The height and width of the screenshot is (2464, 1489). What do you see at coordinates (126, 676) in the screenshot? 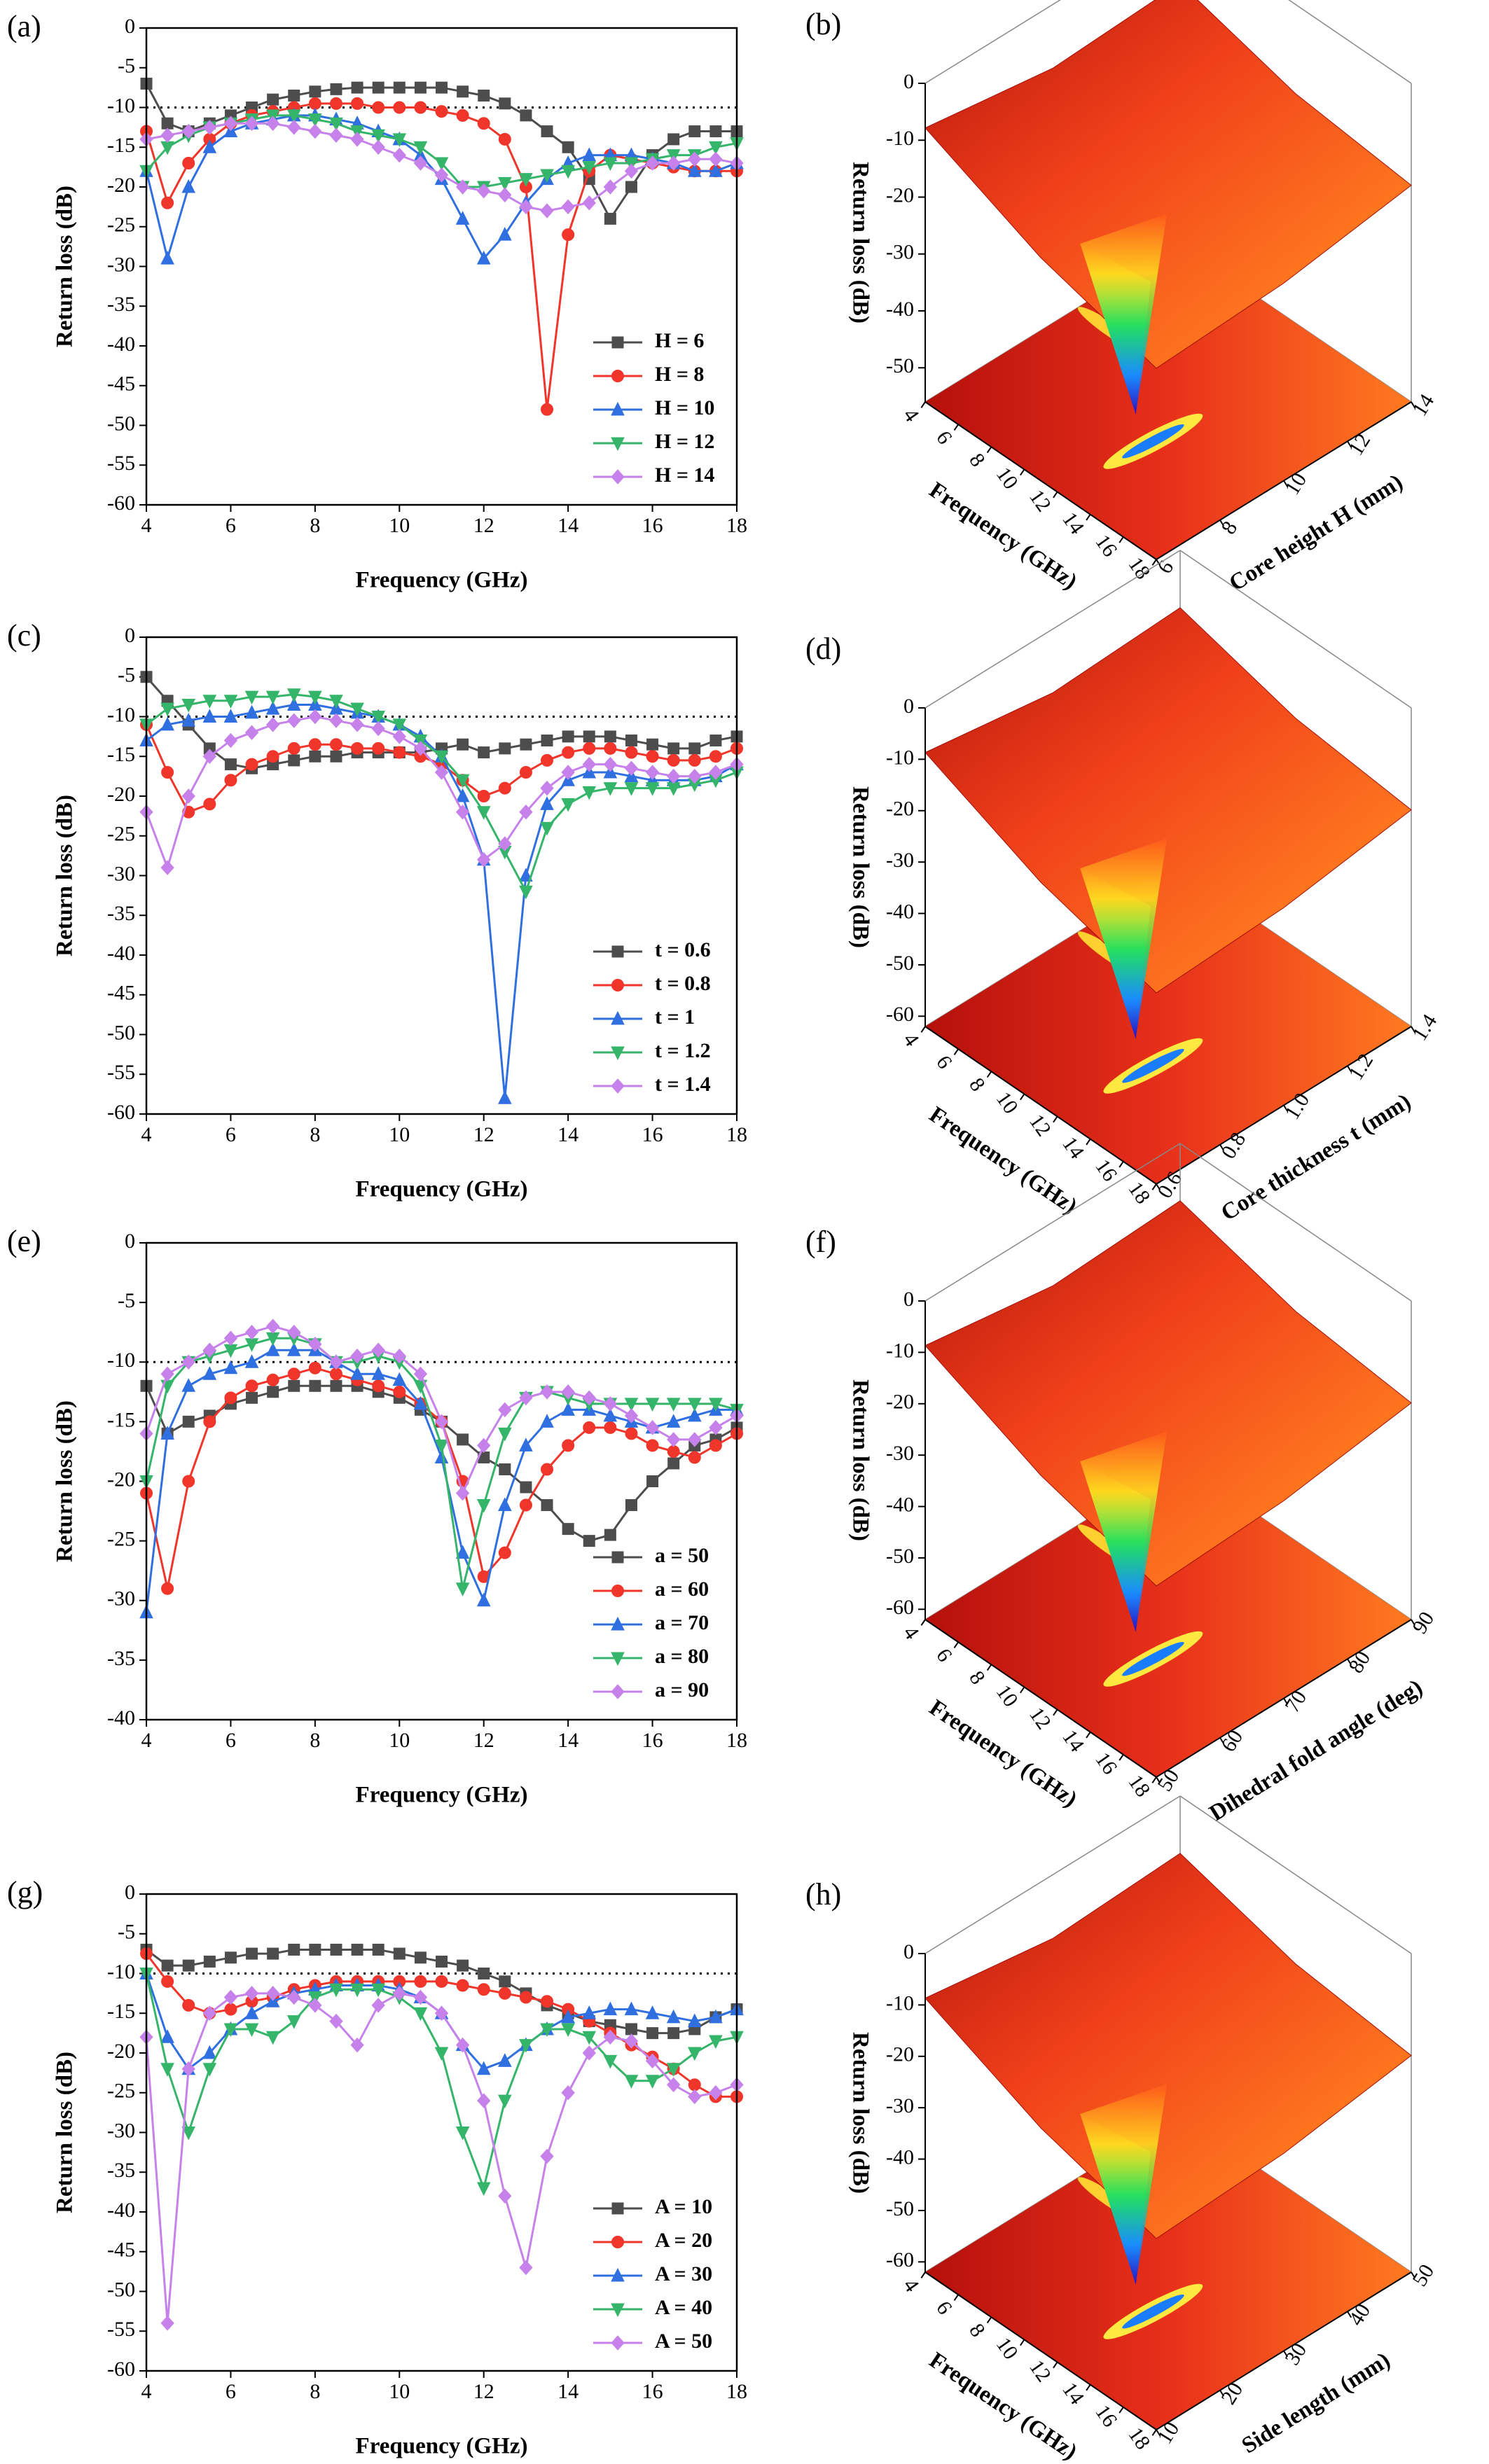
I see `y-tick-label: -5` at bounding box center [126, 676].